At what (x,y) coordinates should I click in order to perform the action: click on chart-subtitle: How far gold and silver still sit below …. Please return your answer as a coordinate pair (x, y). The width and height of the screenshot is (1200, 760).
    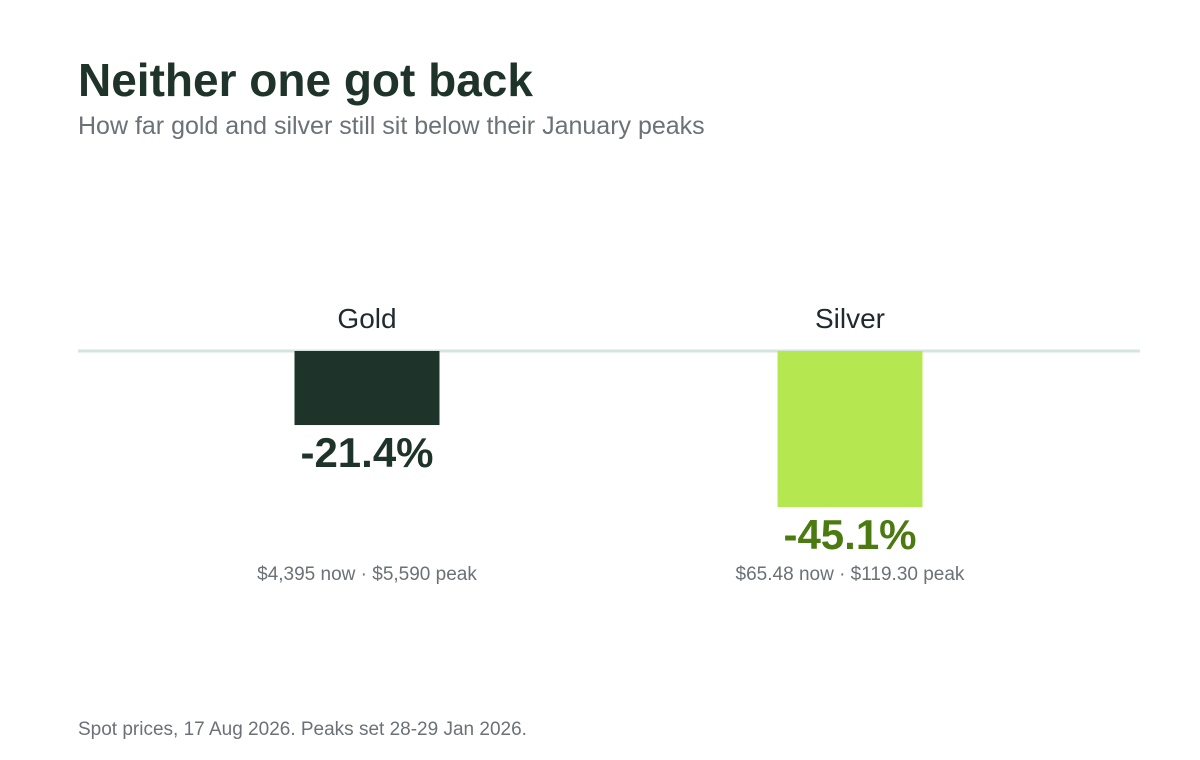
    Looking at the image, I should click on (391, 126).